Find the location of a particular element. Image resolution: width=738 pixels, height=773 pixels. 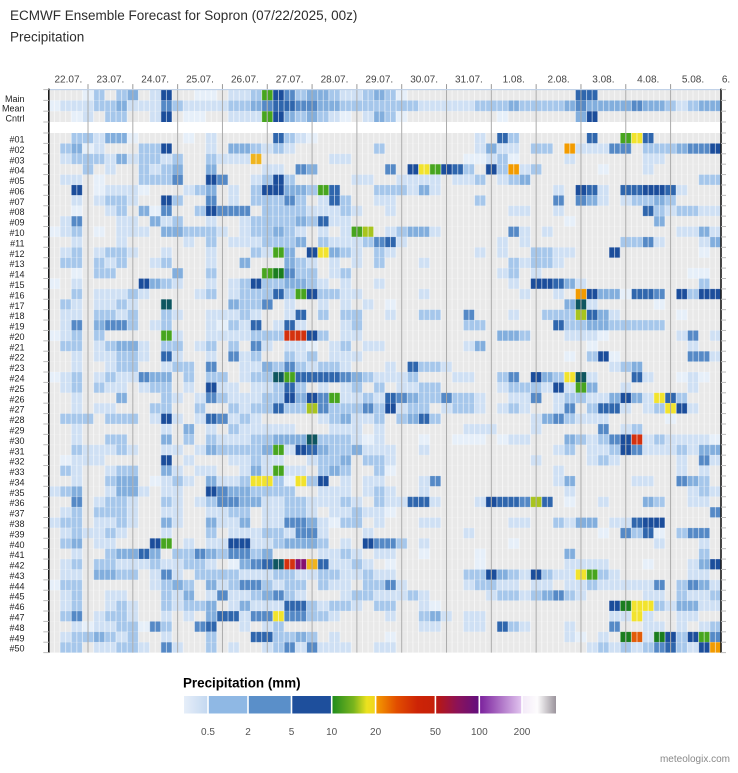

svg-text: #39 is located at coordinates (16, 534).